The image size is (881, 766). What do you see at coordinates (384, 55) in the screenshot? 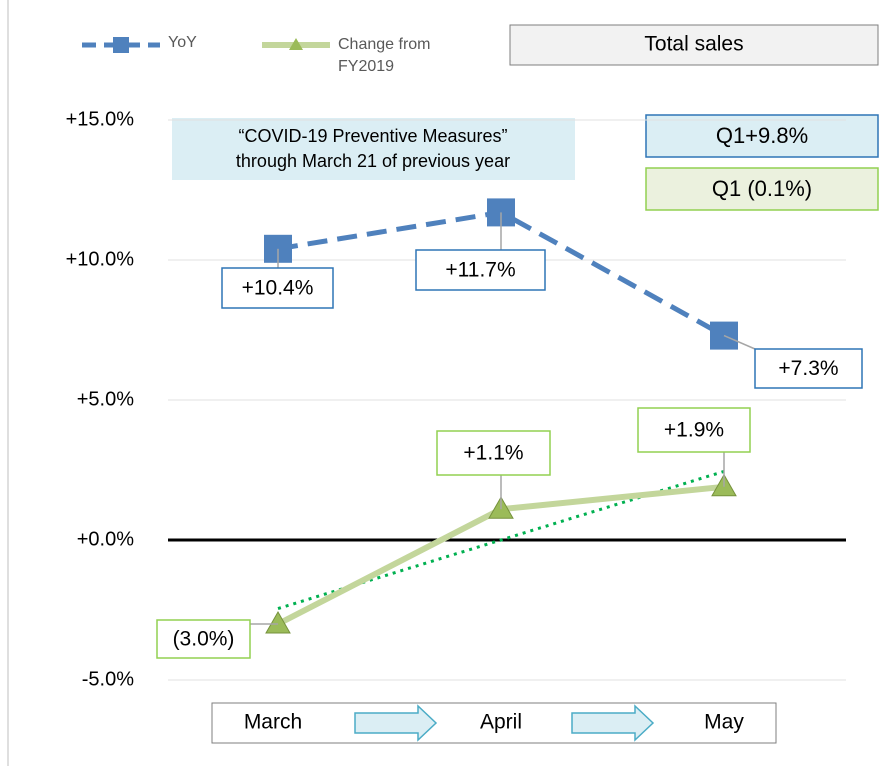
I see `legend-text: Change from FY2019` at bounding box center [384, 55].